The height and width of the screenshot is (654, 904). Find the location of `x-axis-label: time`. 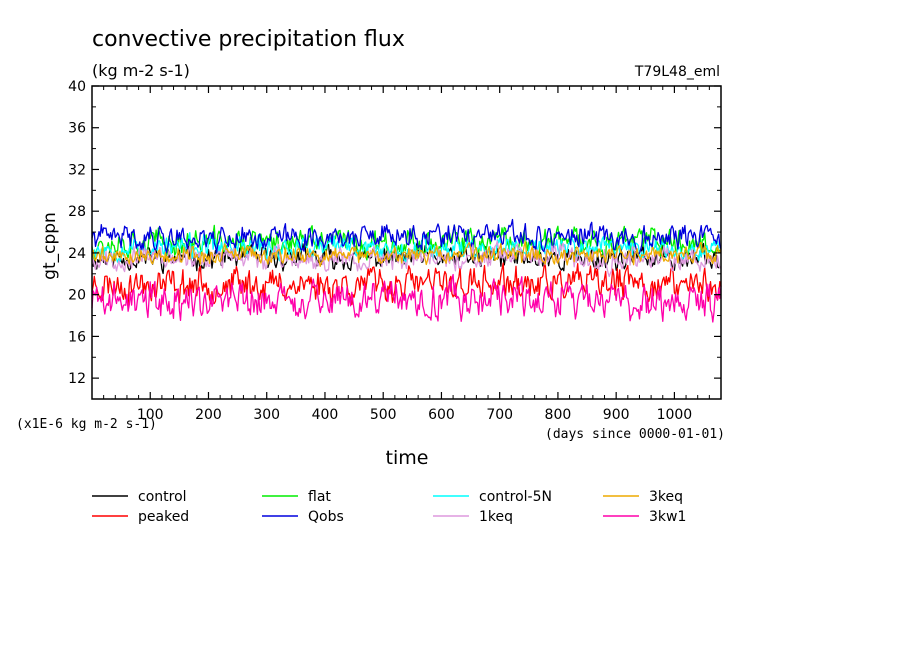

x-axis-label: time is located at coordinates (407, 458).